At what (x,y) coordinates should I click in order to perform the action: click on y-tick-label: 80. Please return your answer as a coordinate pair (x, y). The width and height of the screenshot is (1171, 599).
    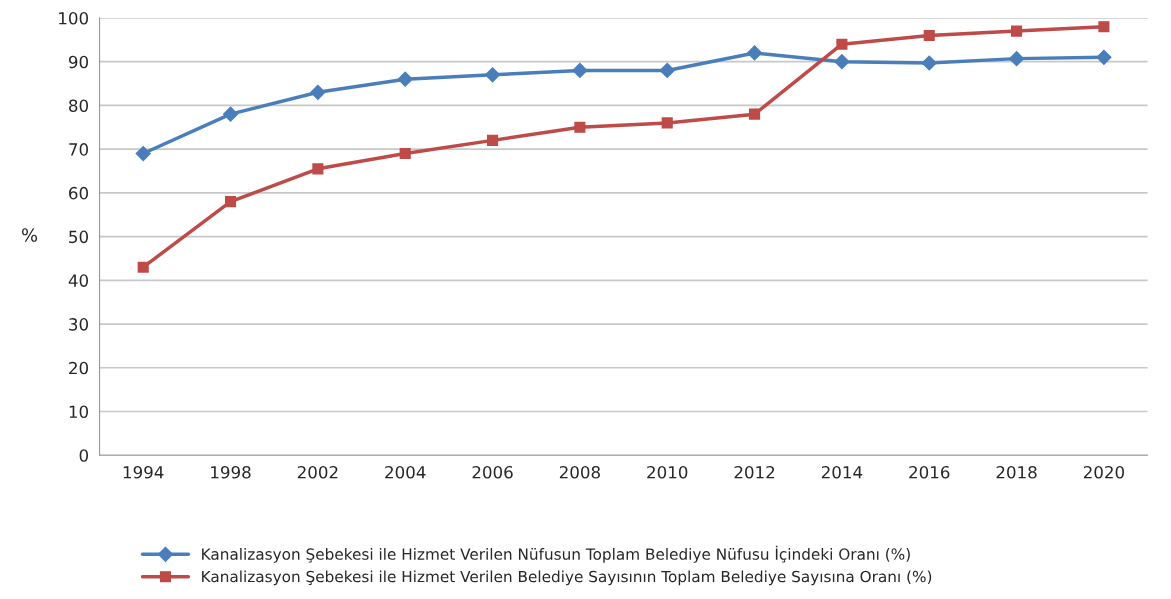
    Looking at the image, I should click on (79, 105).